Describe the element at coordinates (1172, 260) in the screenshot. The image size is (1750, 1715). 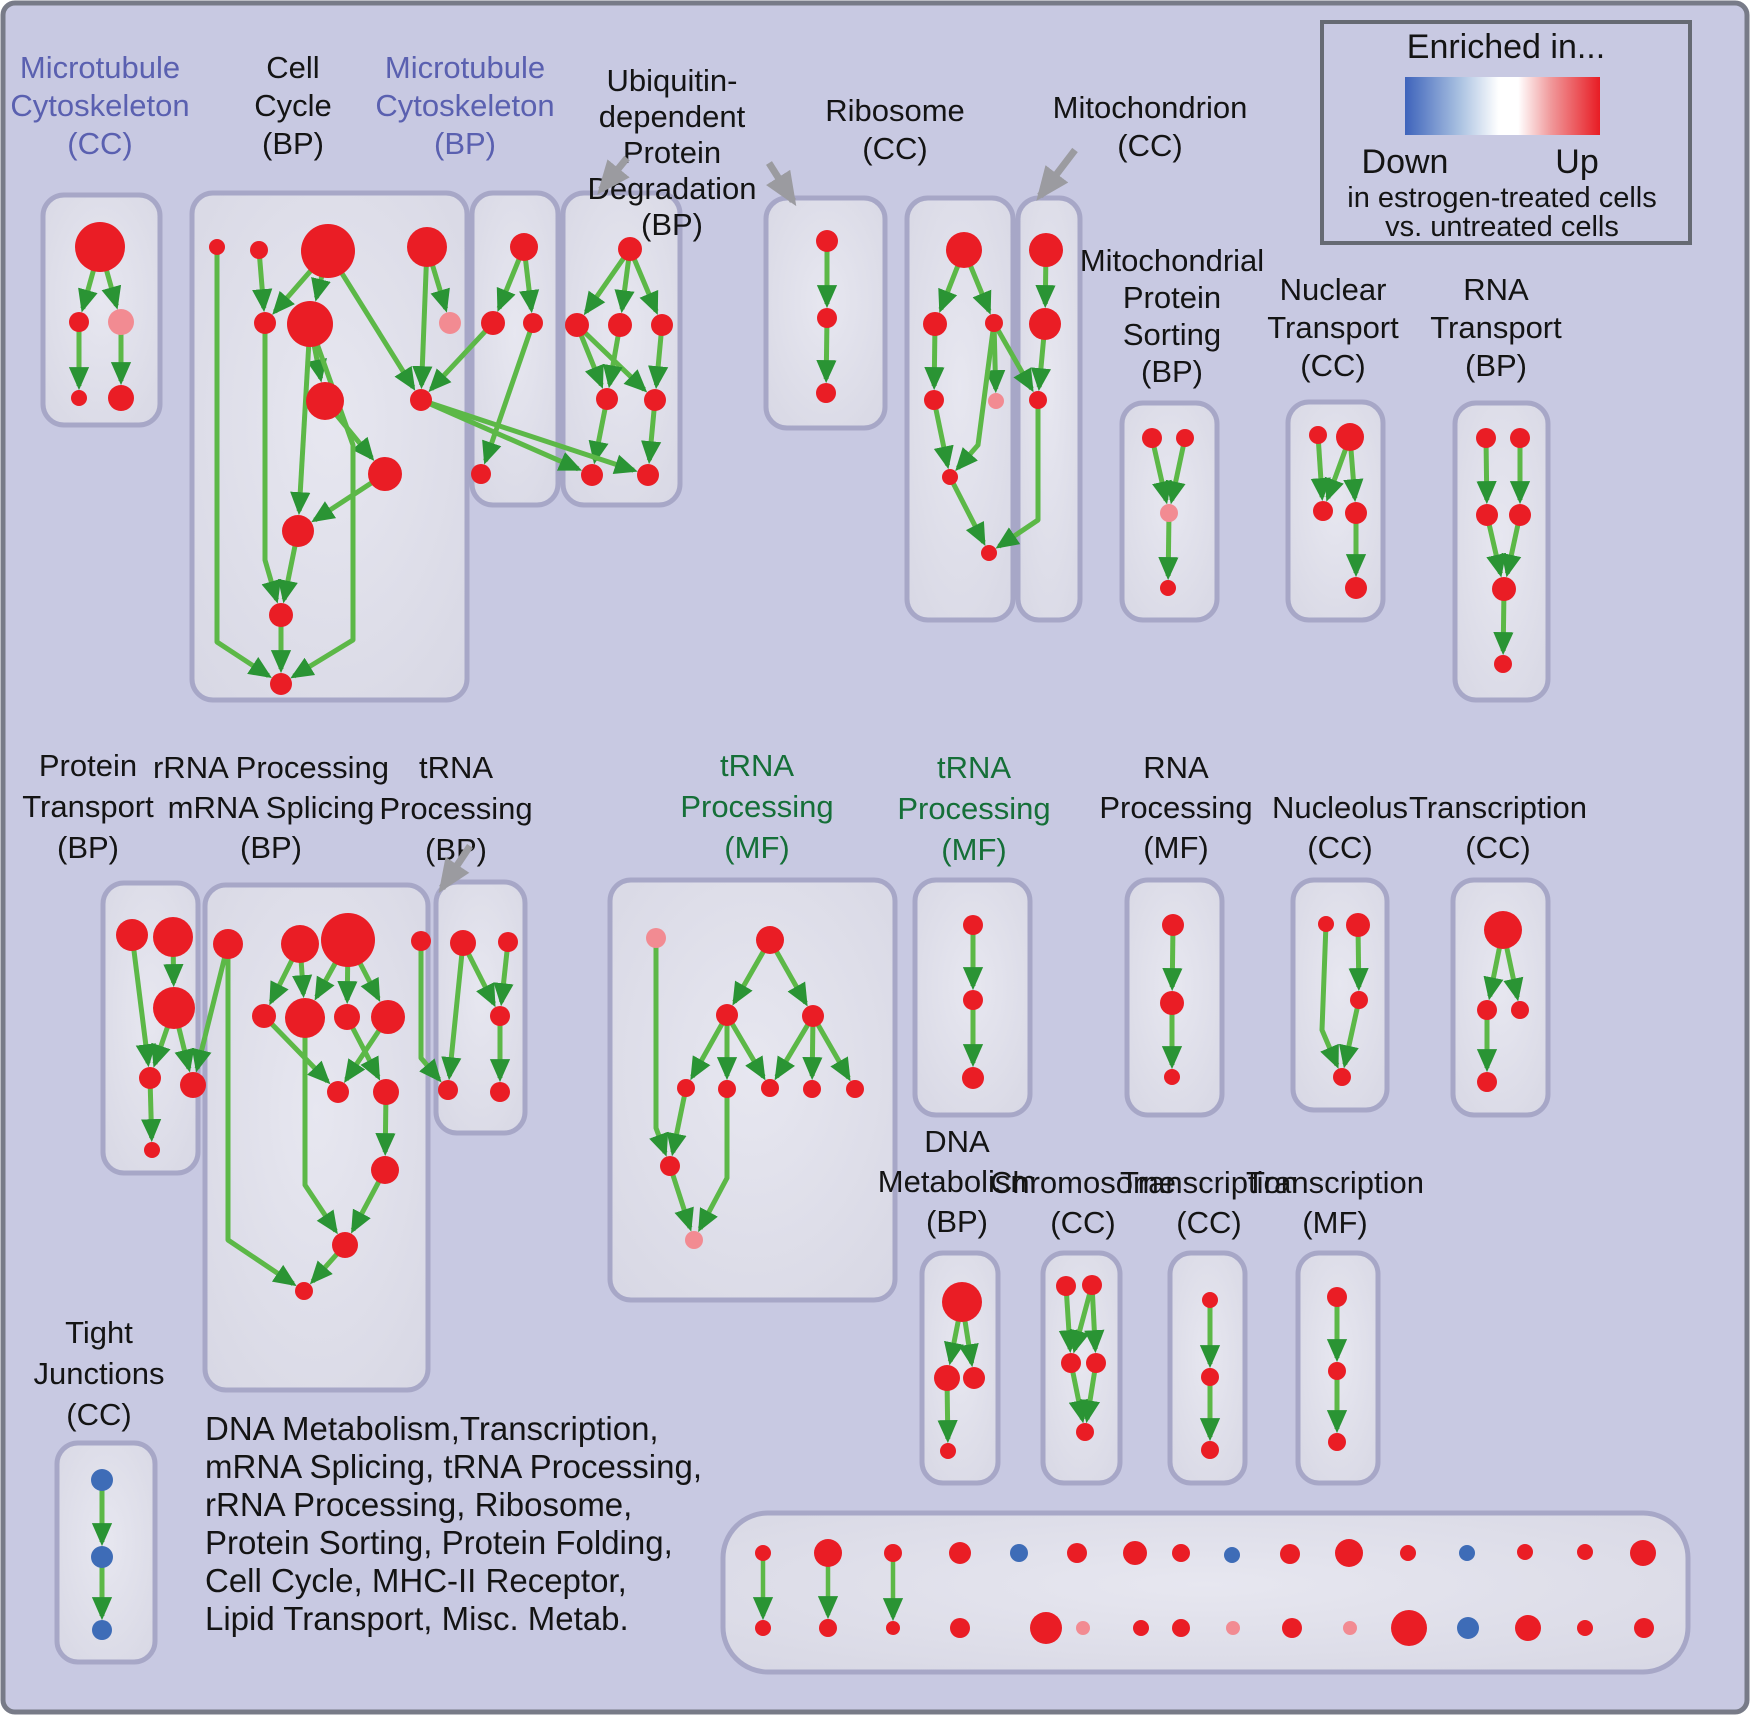
I see `cluster-label: Mitochondrial` at that location.